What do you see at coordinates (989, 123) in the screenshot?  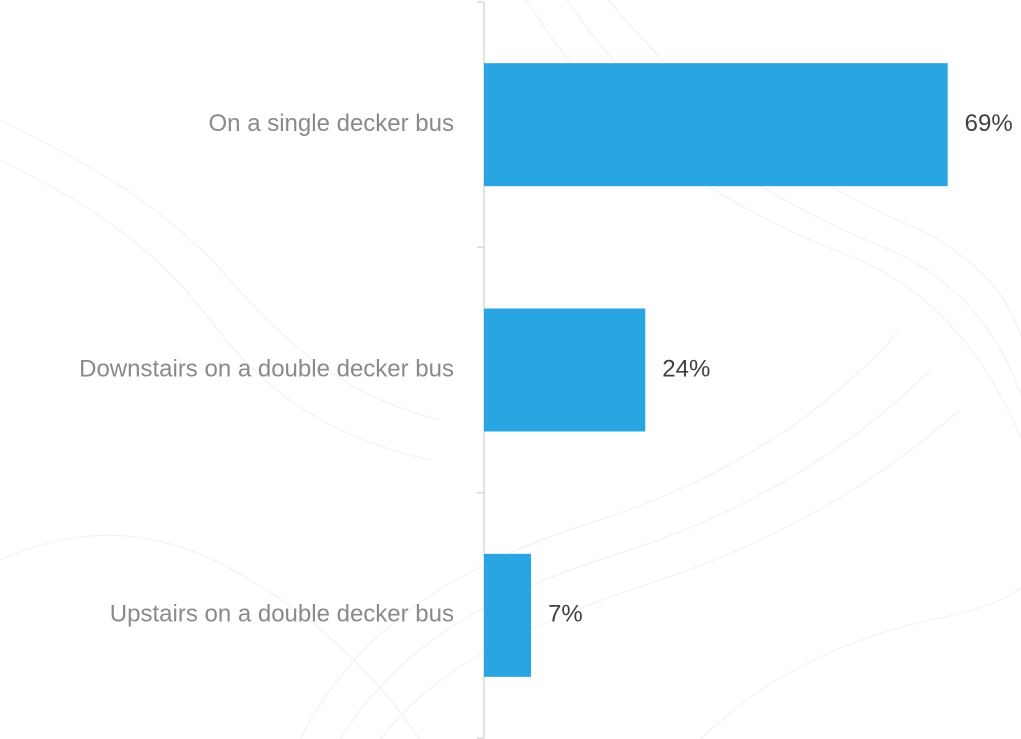 I see `value-label: 69%` at bounding box center [989, 123].